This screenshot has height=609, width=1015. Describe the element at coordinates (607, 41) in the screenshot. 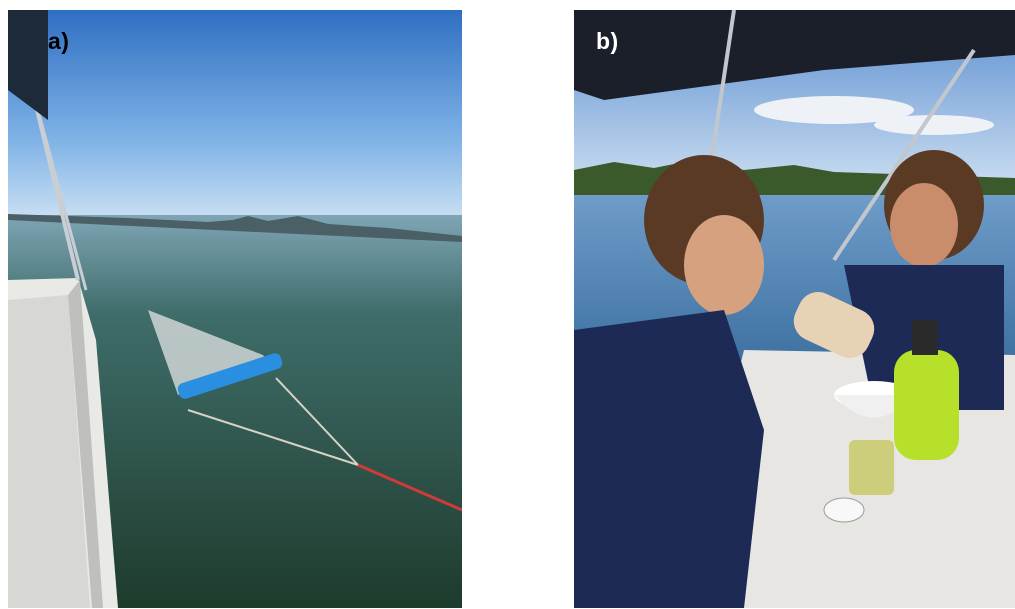

I see `panel-label-b: b)` at that location.